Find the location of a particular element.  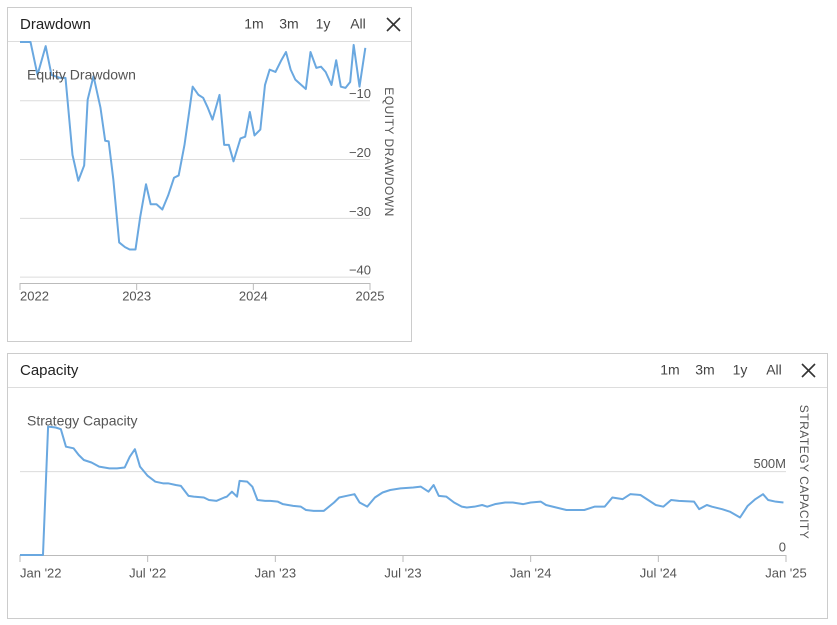

series-label: Strategy Capacity is located at coordinates (82, 421).